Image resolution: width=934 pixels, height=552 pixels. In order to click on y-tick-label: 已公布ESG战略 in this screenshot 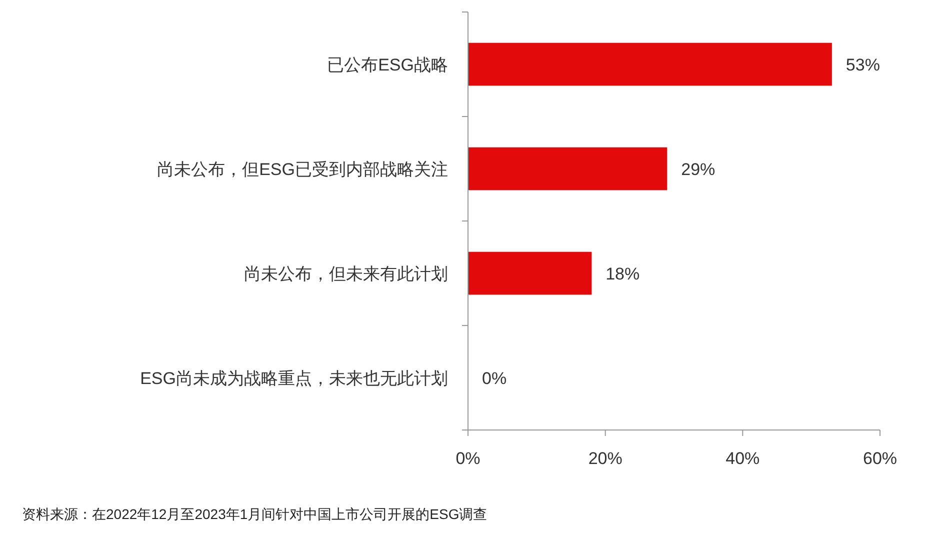, I will do `click(387, 64)`.